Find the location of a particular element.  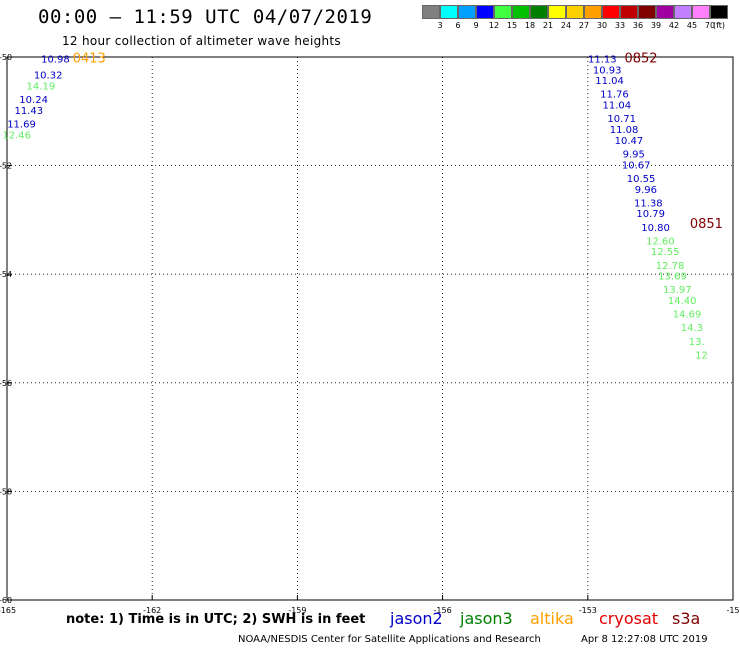

wave-height-label: 11.38 is located at coordinates (648, 203).